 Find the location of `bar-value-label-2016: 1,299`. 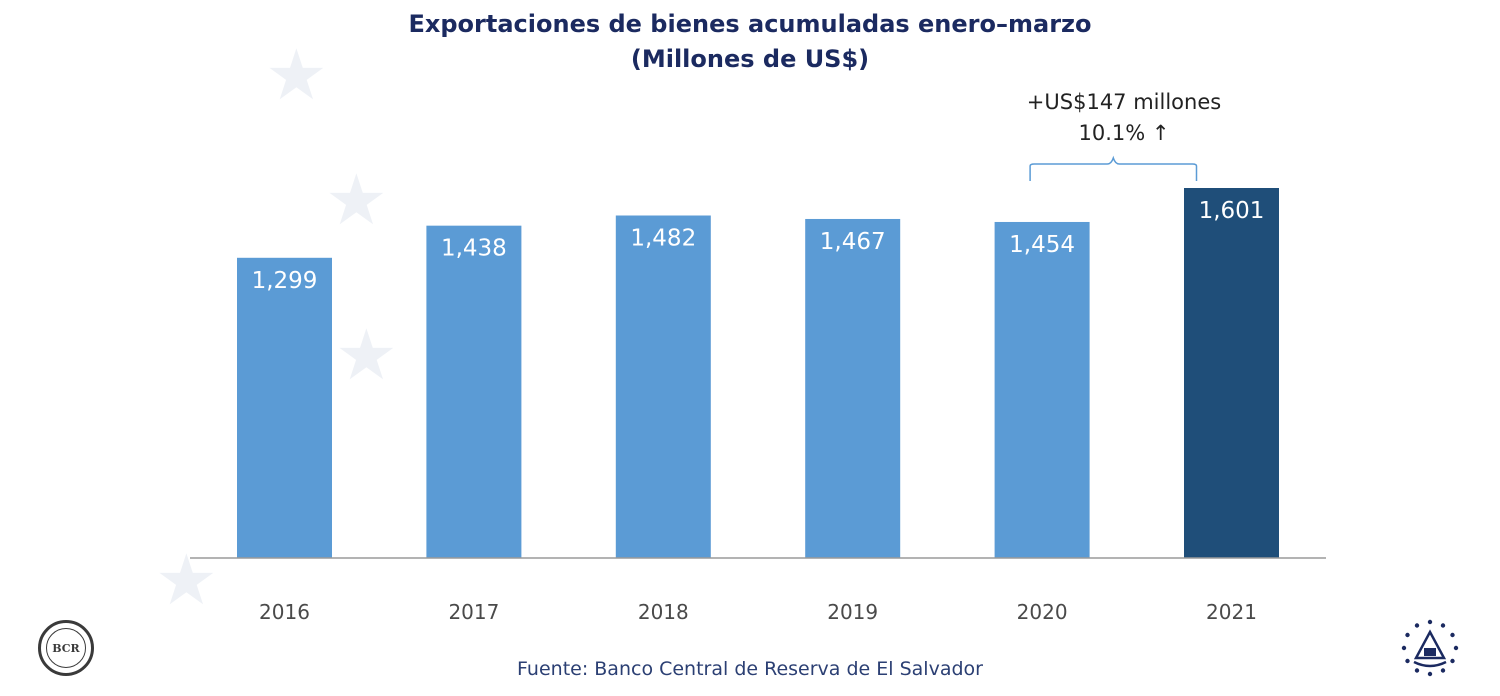

bar-value-label-2016: 1,299 is located at coordinates (285, 281).